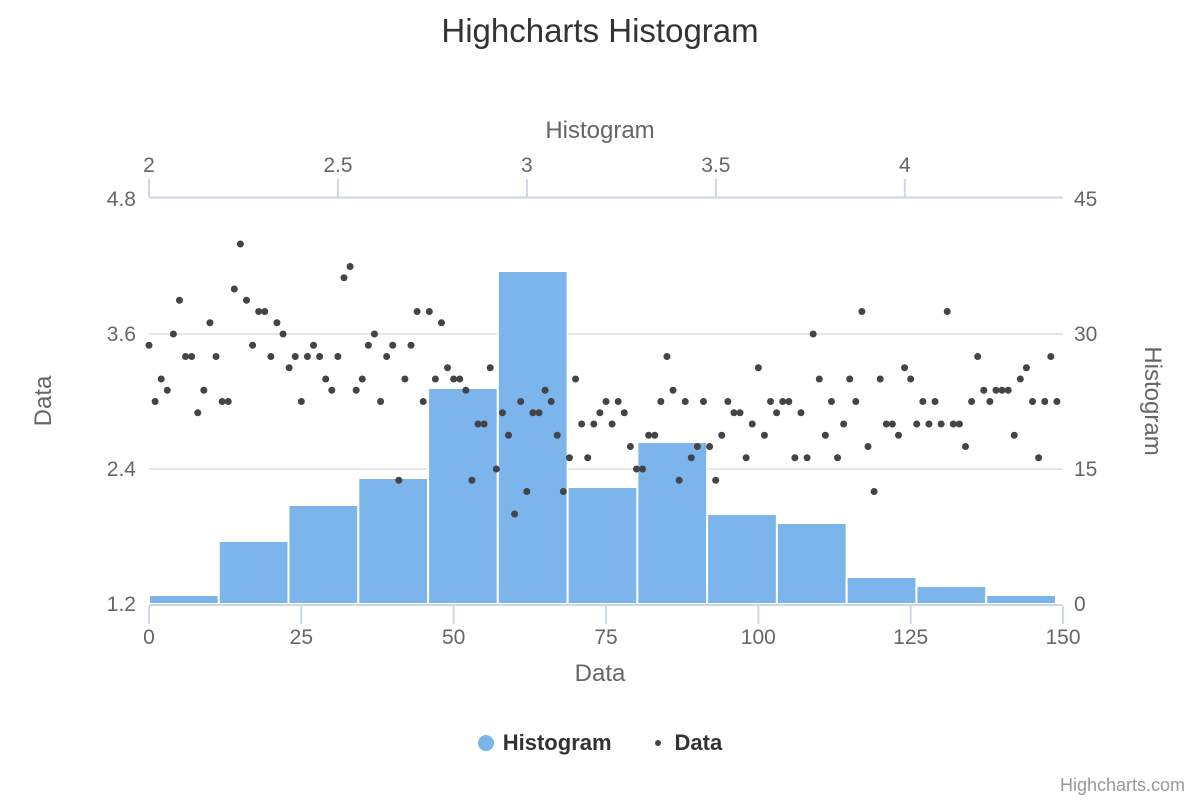 This screenshot has width=1200, height=800. I want to click on legend-item-histogram: Histogram, so click(544, 743).